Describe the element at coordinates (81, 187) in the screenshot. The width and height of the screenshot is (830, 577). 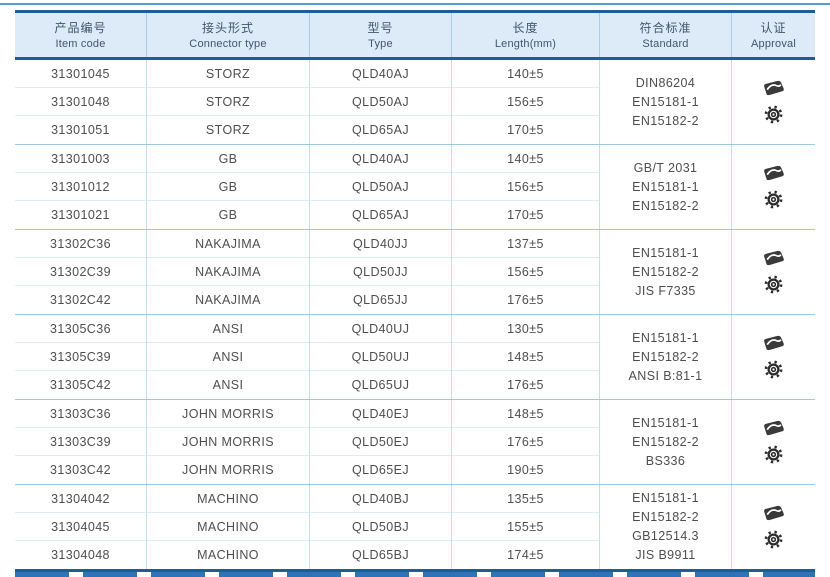
I see `item-code-cell: 31301012` at that location.